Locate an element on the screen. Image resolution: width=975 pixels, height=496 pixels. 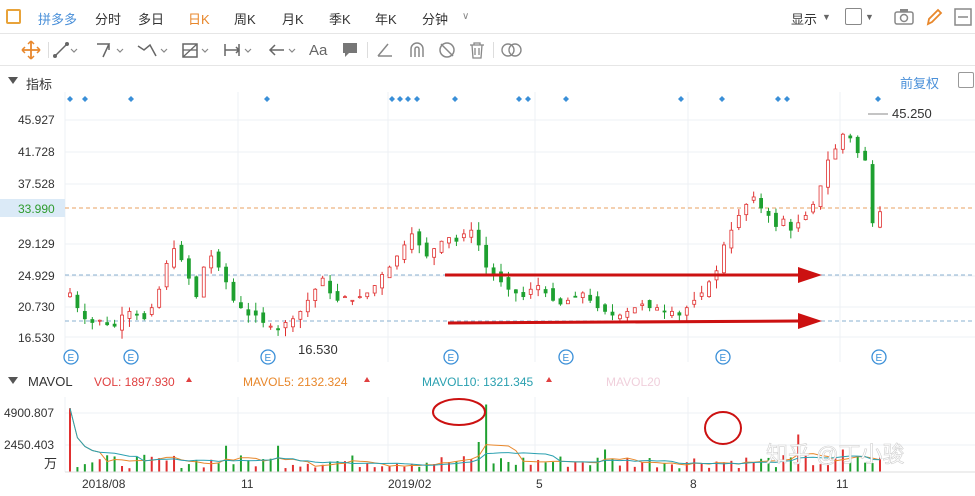
indicator-title: 指标 is located at coordinates (39, 84).